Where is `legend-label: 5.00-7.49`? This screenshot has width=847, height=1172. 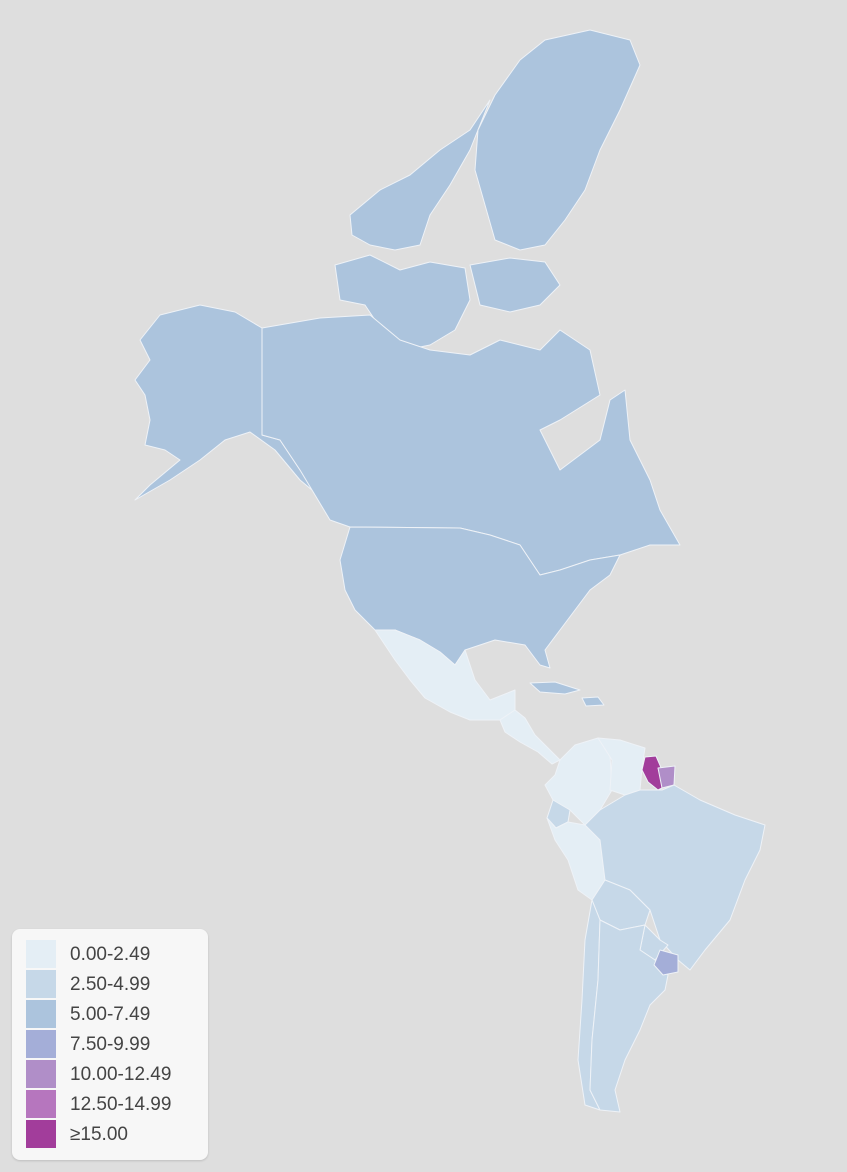
legend-label: 5.00-7.49 is located at coordinates (110, 1014).